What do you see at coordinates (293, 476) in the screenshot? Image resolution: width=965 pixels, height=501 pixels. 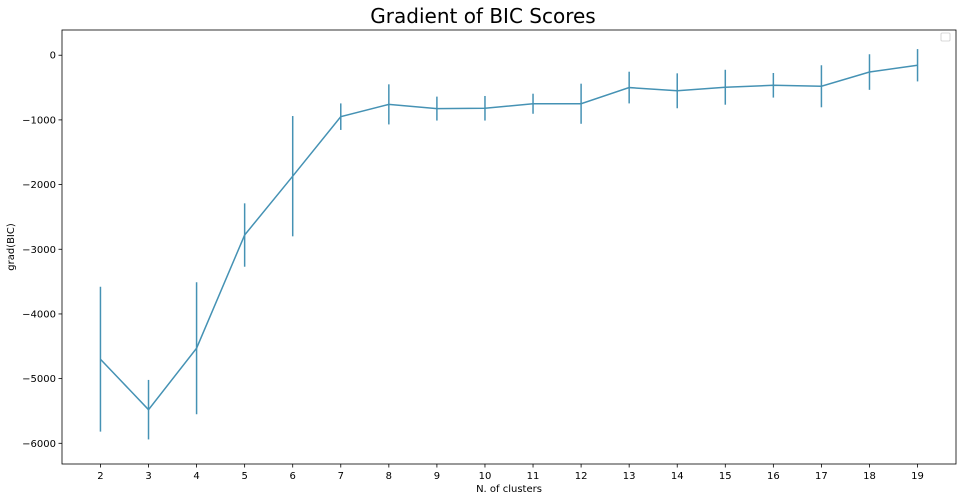 I see `x-tick-label: 6` at bounding box center [293, 476].